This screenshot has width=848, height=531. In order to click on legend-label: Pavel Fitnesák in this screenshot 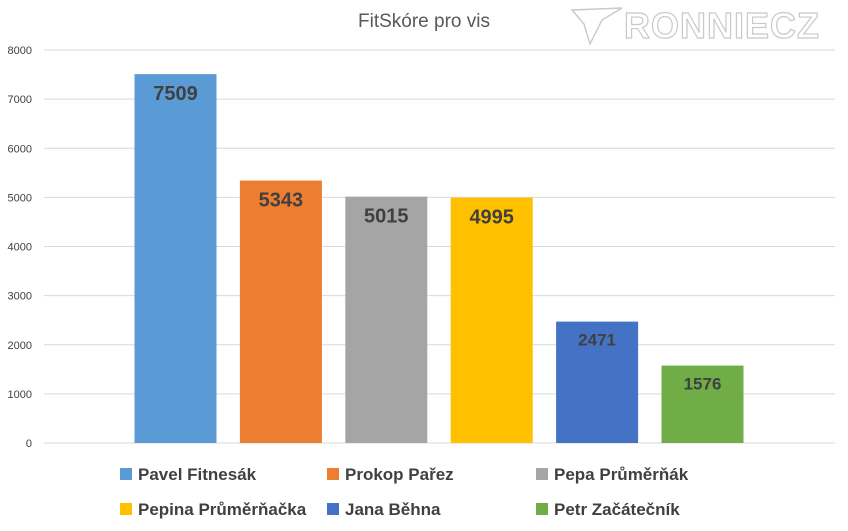, I will do `click(197, 474)`.